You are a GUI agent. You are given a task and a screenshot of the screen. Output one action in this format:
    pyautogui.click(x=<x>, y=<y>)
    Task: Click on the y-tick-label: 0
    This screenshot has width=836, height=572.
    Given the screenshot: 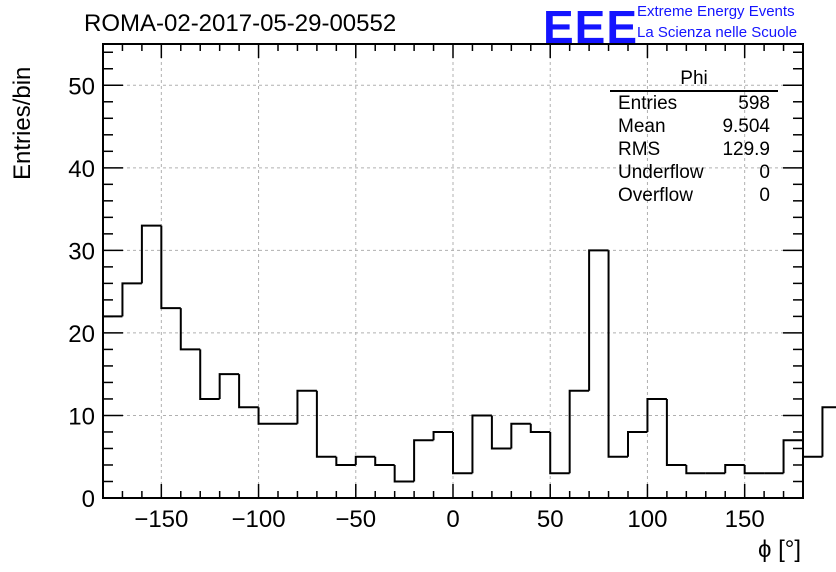 What is the action you would take?
    pyautogui.click(x=88, y=499)
    